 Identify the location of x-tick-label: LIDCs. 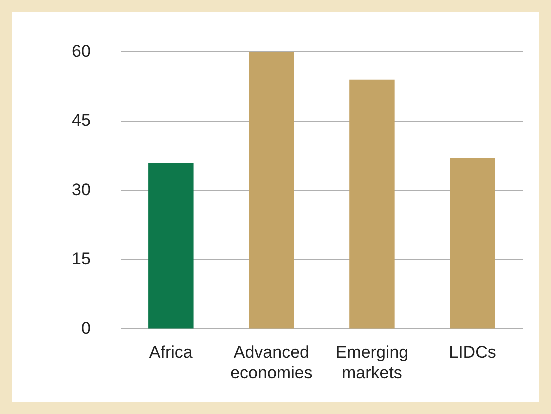
(472, 352).